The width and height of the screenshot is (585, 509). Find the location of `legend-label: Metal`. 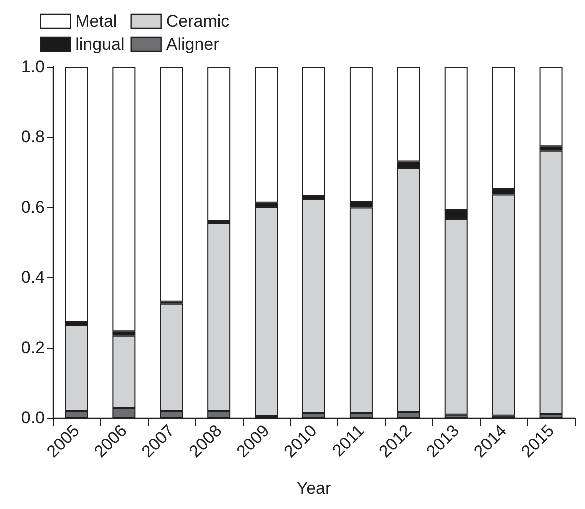

legend-label: Metal is located at coordinates (97, 21).